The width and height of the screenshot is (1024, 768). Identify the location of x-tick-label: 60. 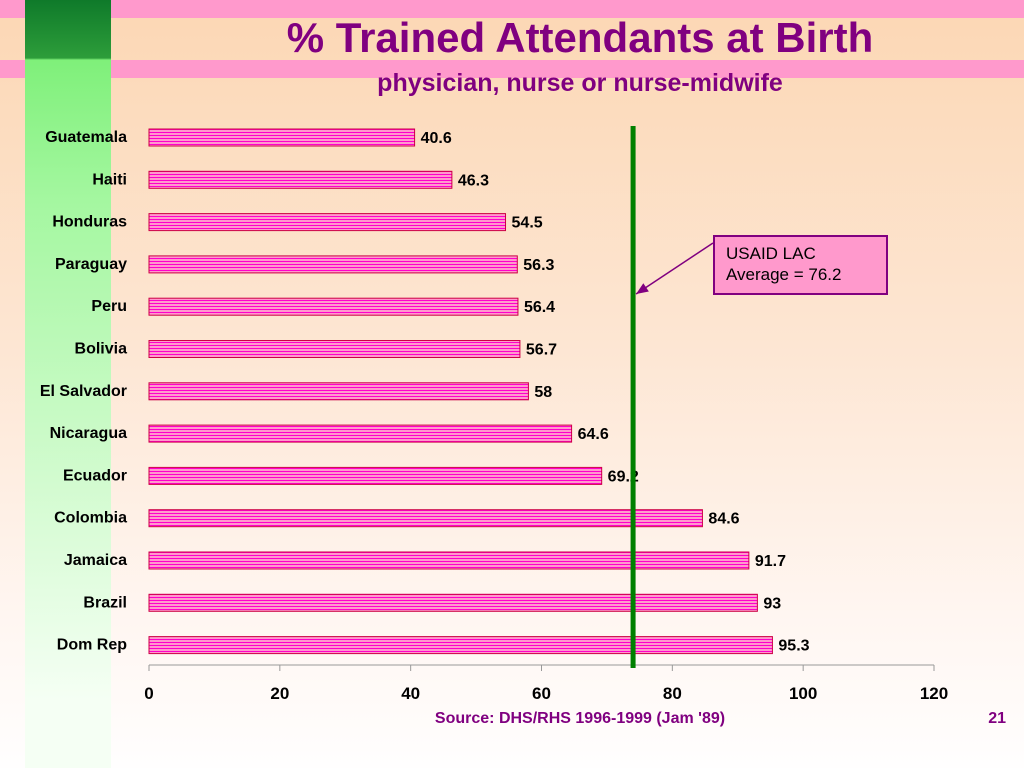
(541, 693).